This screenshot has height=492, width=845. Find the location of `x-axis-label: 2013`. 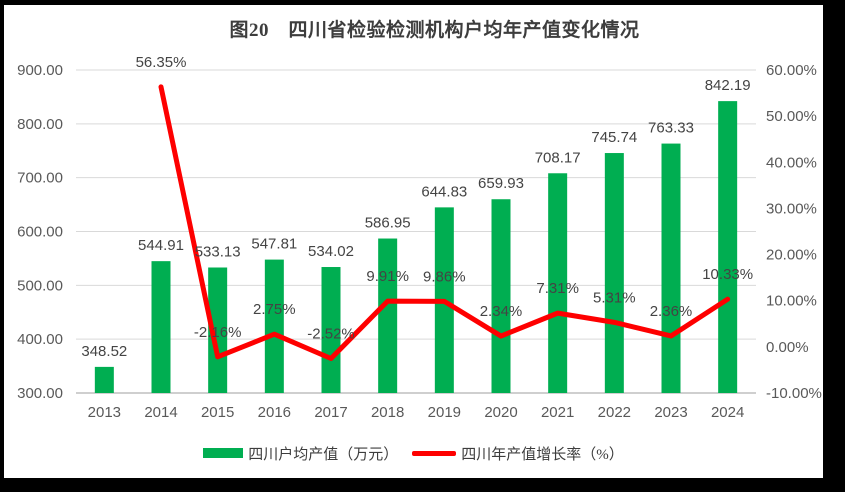

x-axis-label: 2013 is located at coordinates (104, 412).